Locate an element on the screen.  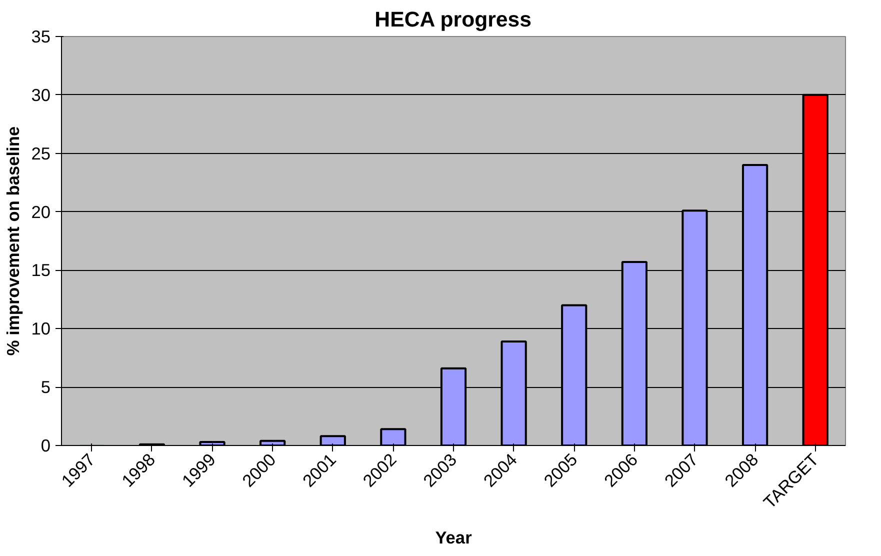
y-tick-label: 25 is located at coordinates (41, 153).